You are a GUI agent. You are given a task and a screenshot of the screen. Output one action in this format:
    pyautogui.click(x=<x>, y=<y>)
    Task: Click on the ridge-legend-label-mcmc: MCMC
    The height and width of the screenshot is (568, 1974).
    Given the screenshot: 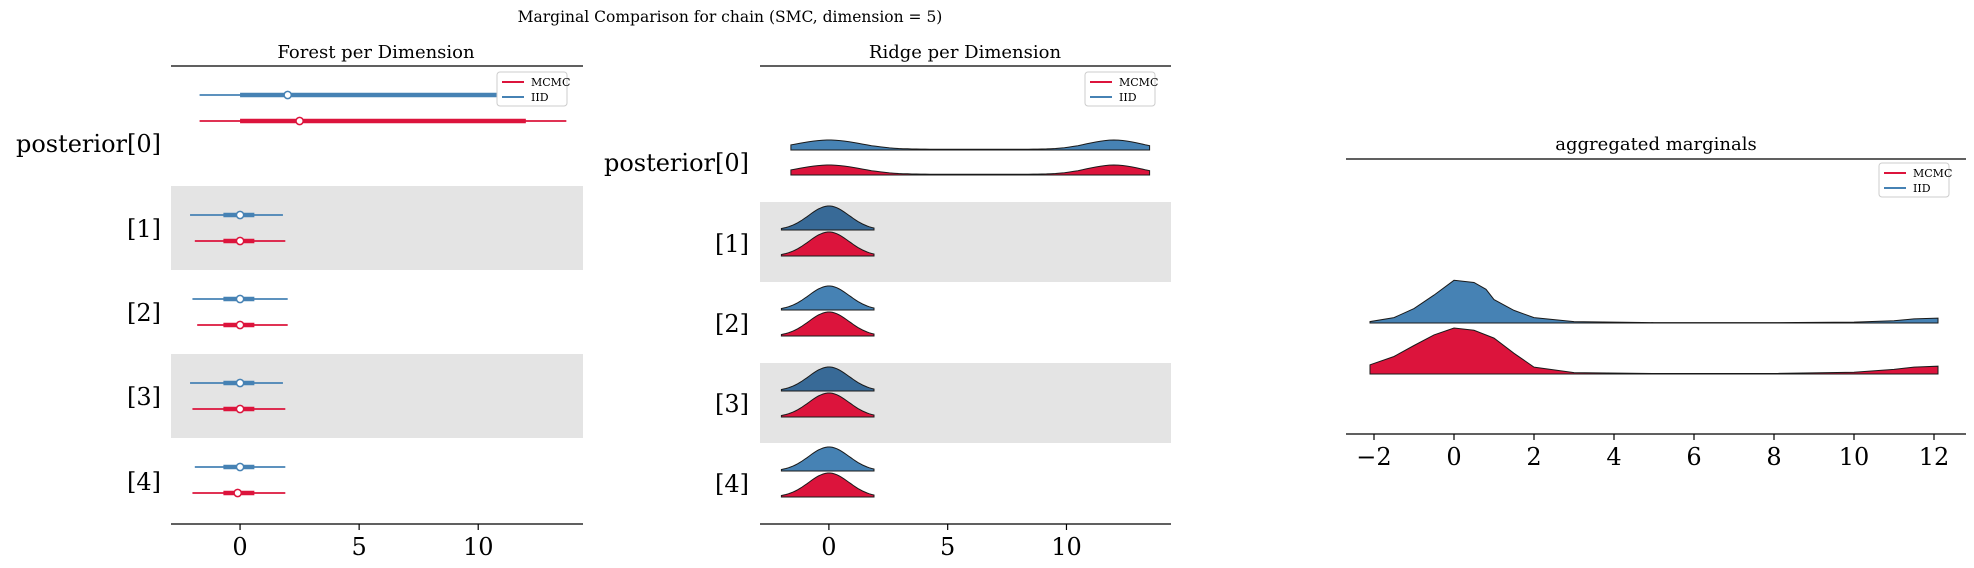 What is the action you would take?
    pyautogui.click(x=1138, y=82)
    